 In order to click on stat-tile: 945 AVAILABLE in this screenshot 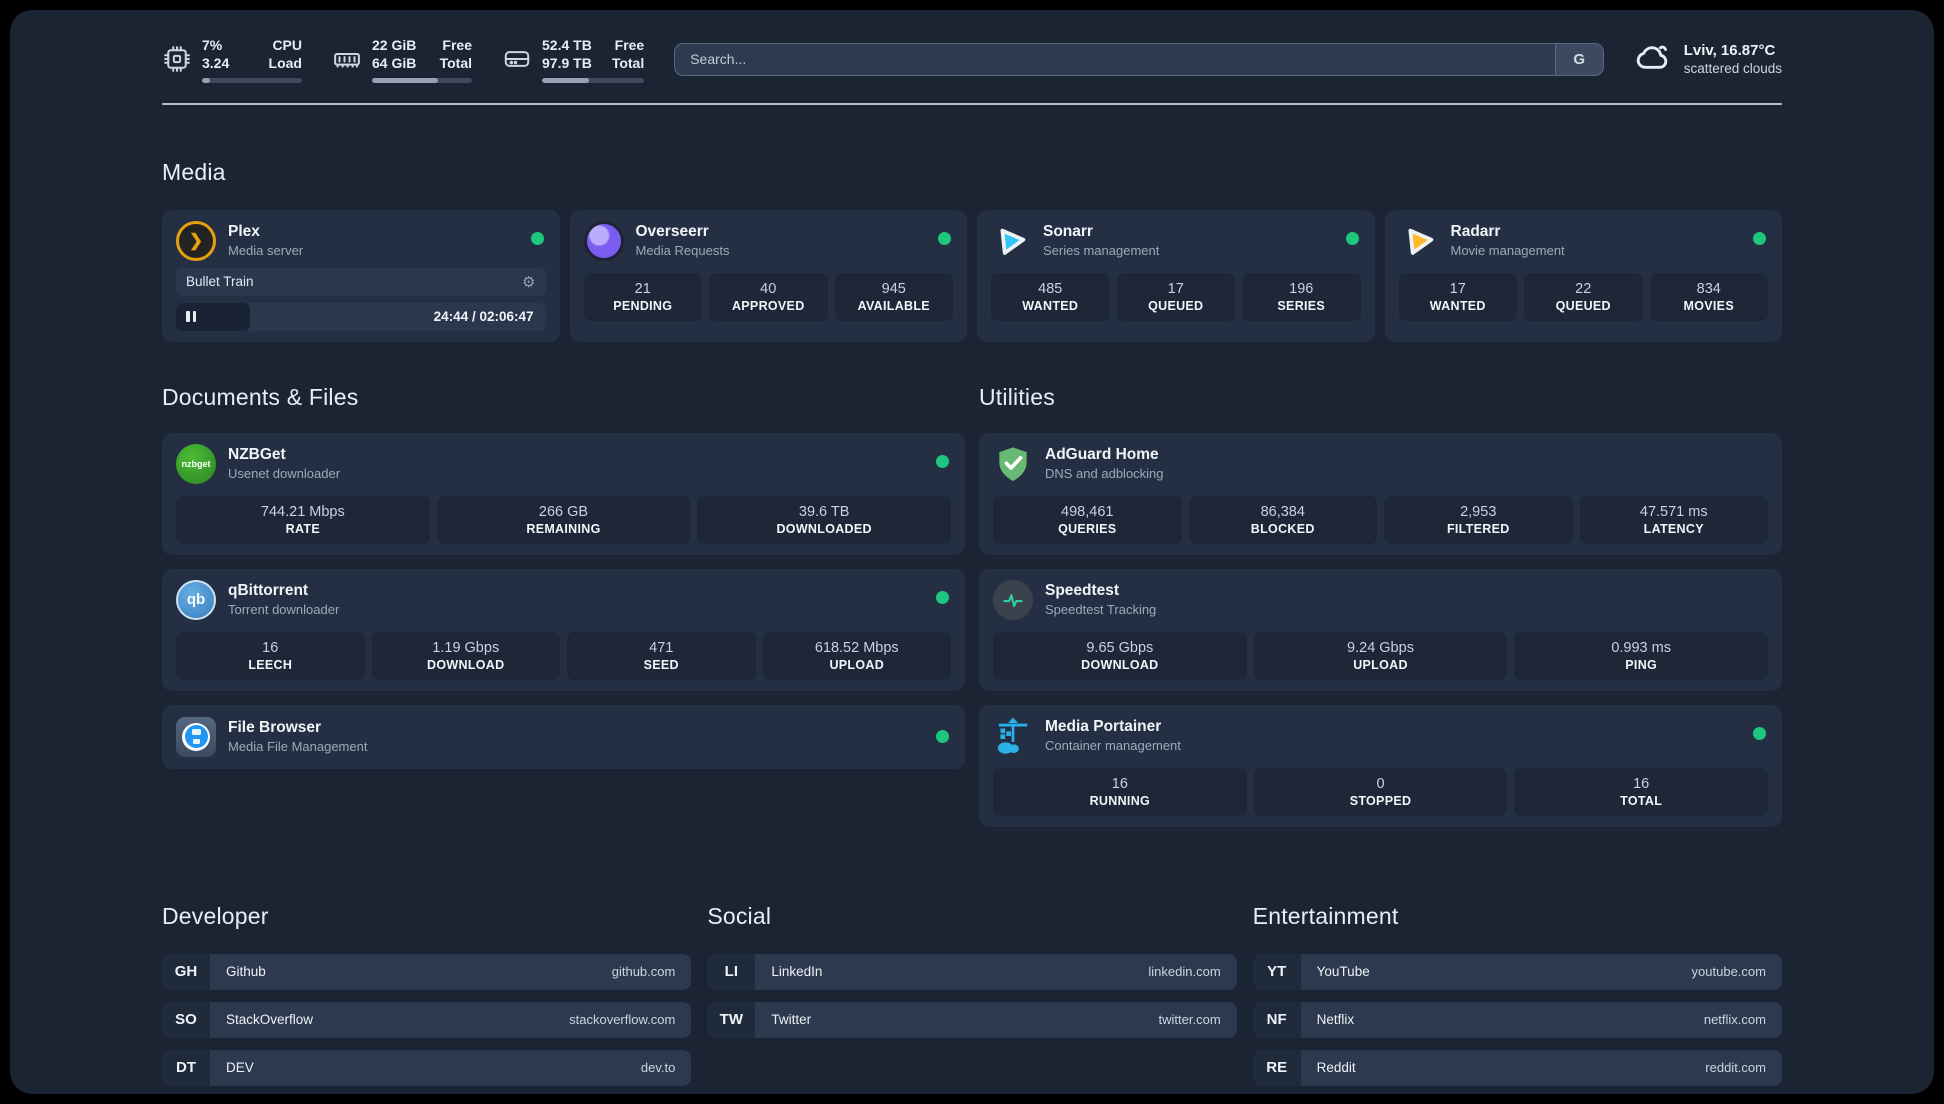, I will do `click(893, 296)`.